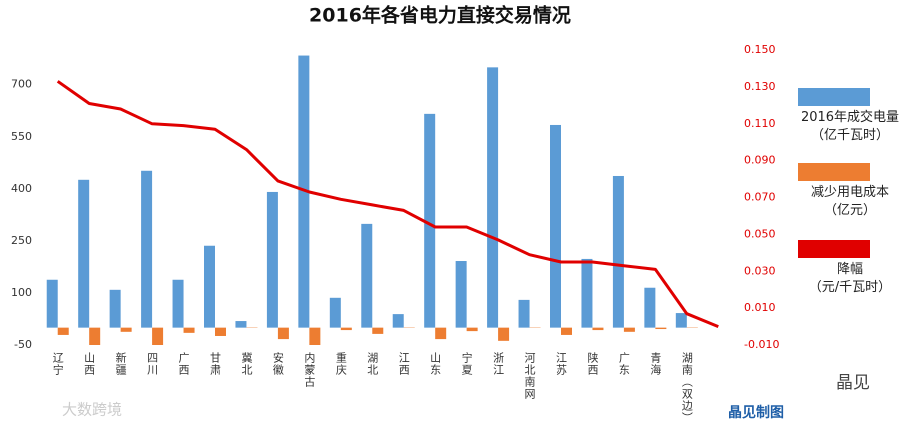 The image size is (908, 427). I want to click on x-tick-label: 江西, so click(403, 364).